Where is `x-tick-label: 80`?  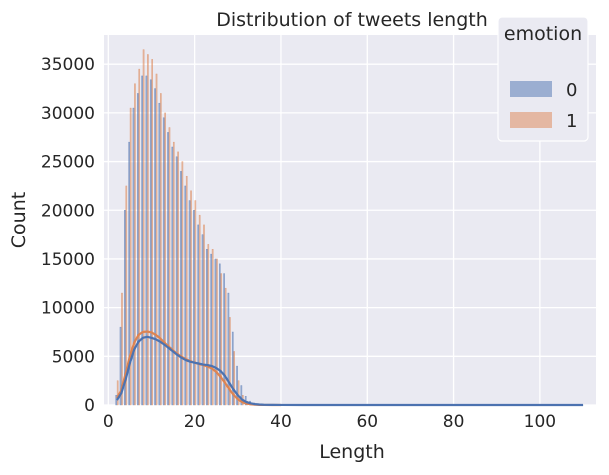 x-tick-label: 80 is located at coordinates (454, 422).